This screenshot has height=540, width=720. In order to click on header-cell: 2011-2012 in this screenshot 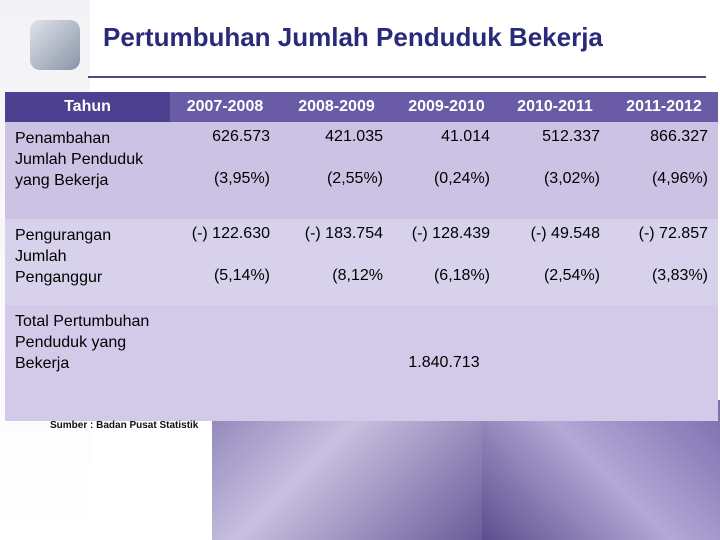, I will do `click(664, 107)`.